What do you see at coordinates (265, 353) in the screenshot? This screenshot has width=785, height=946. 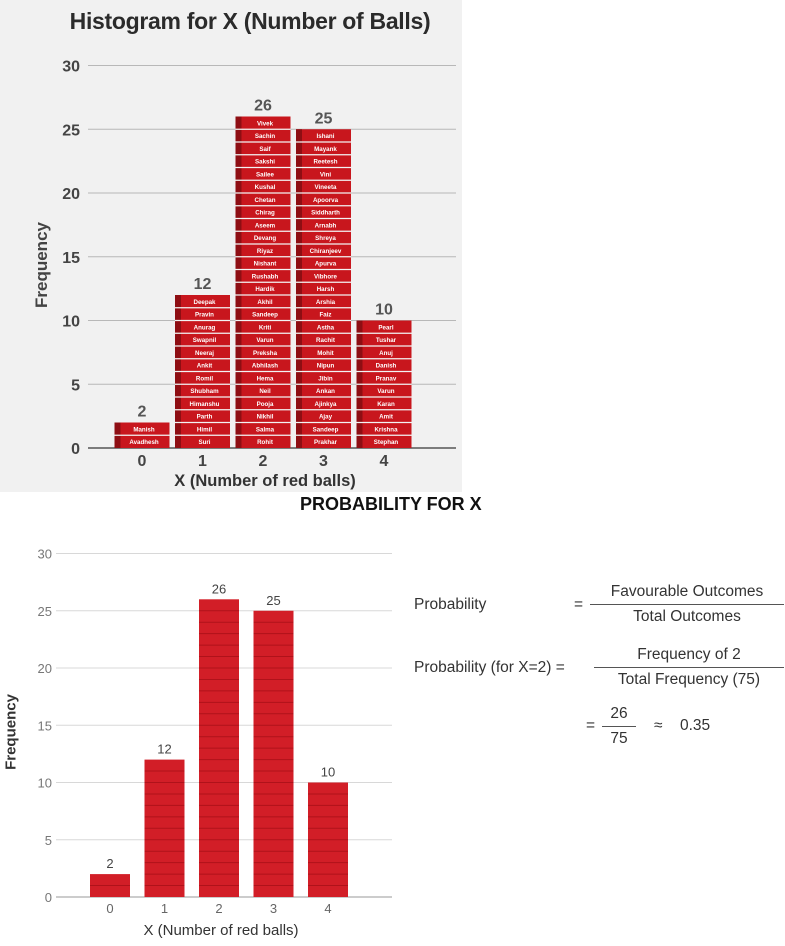 I see `bar-name-label: Preksha` at bounding box center [265, 353].